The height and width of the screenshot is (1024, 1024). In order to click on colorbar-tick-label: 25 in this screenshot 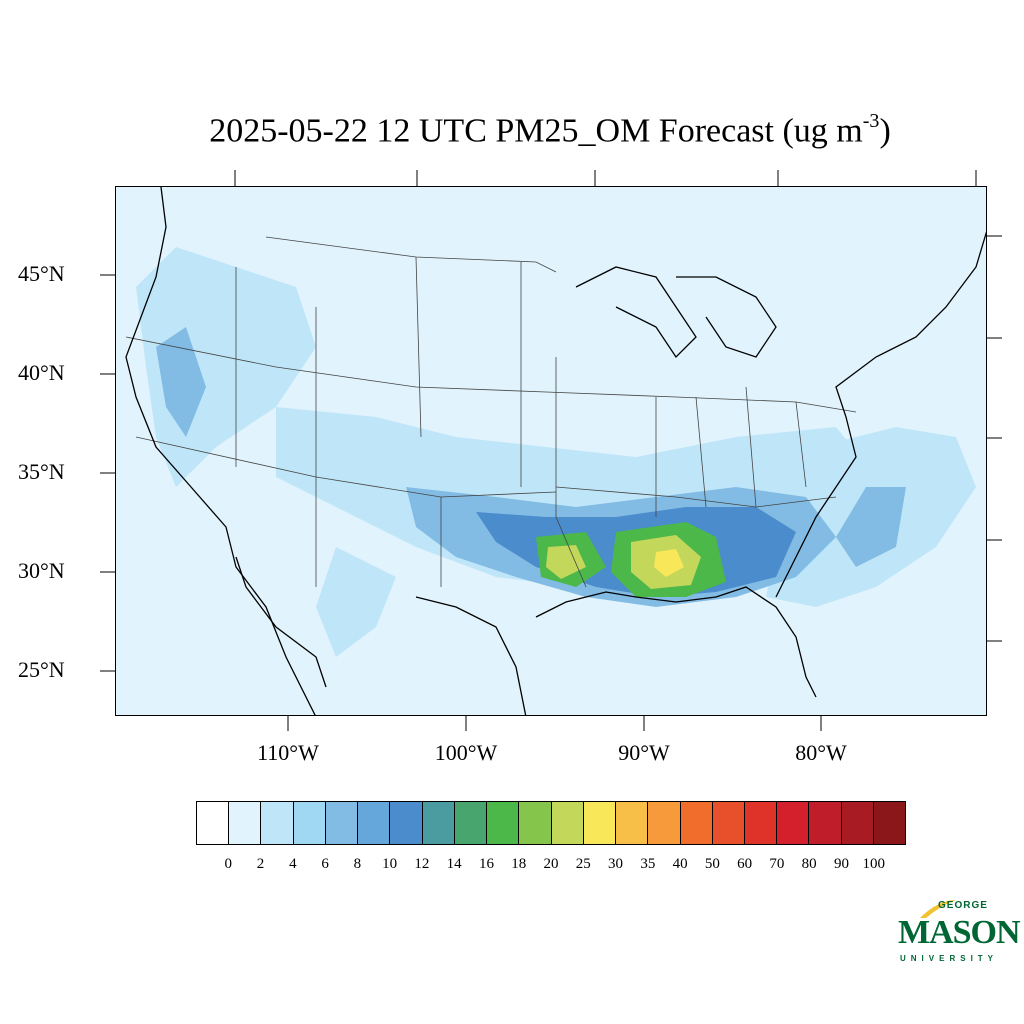, I will do `click(583, 864)`.